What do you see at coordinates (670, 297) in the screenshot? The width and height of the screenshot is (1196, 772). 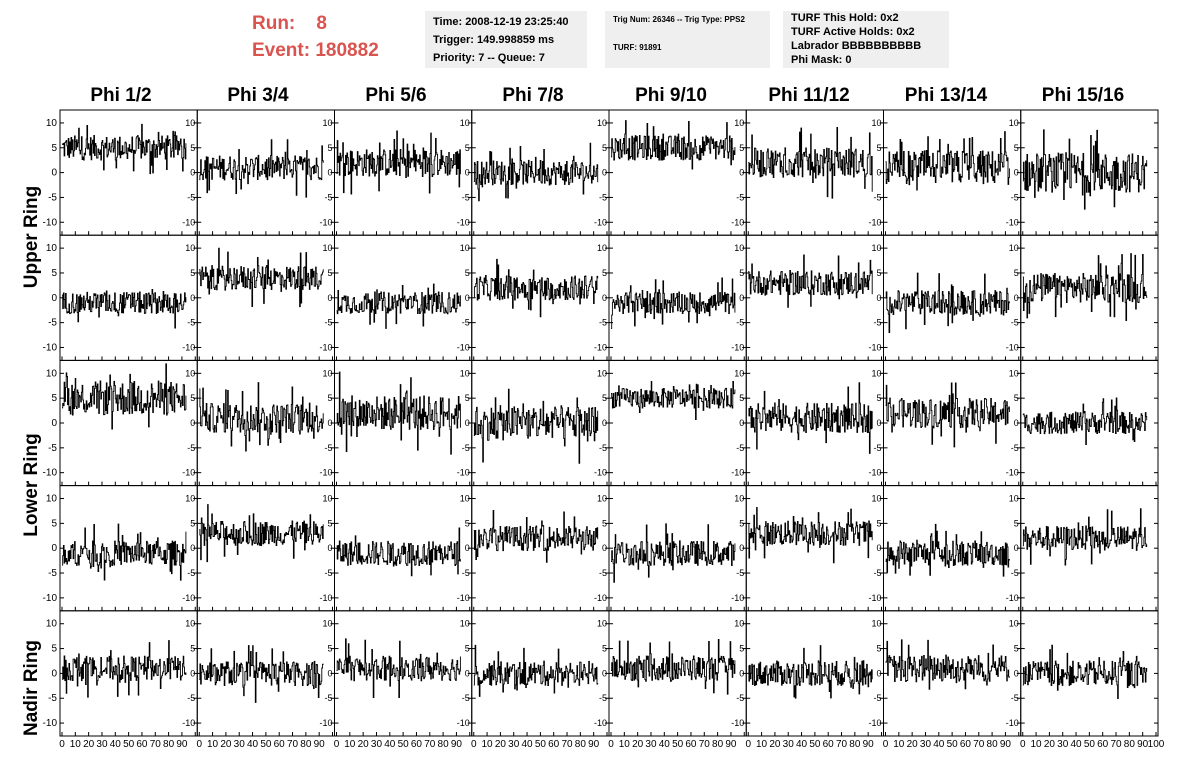 I see `waveform-panel-r2-c5: -10 -5 0 5 10` at bounding box center [670, 297].